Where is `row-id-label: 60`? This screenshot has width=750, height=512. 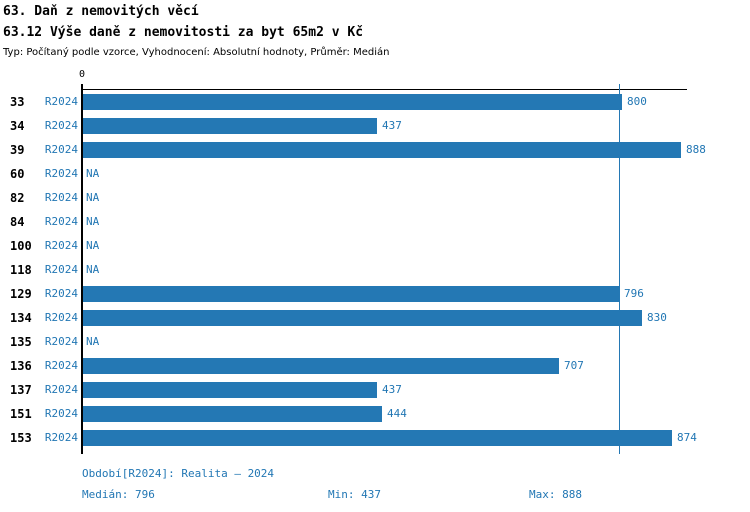
row-id-label: 60 is located at coordinates (17, 174).